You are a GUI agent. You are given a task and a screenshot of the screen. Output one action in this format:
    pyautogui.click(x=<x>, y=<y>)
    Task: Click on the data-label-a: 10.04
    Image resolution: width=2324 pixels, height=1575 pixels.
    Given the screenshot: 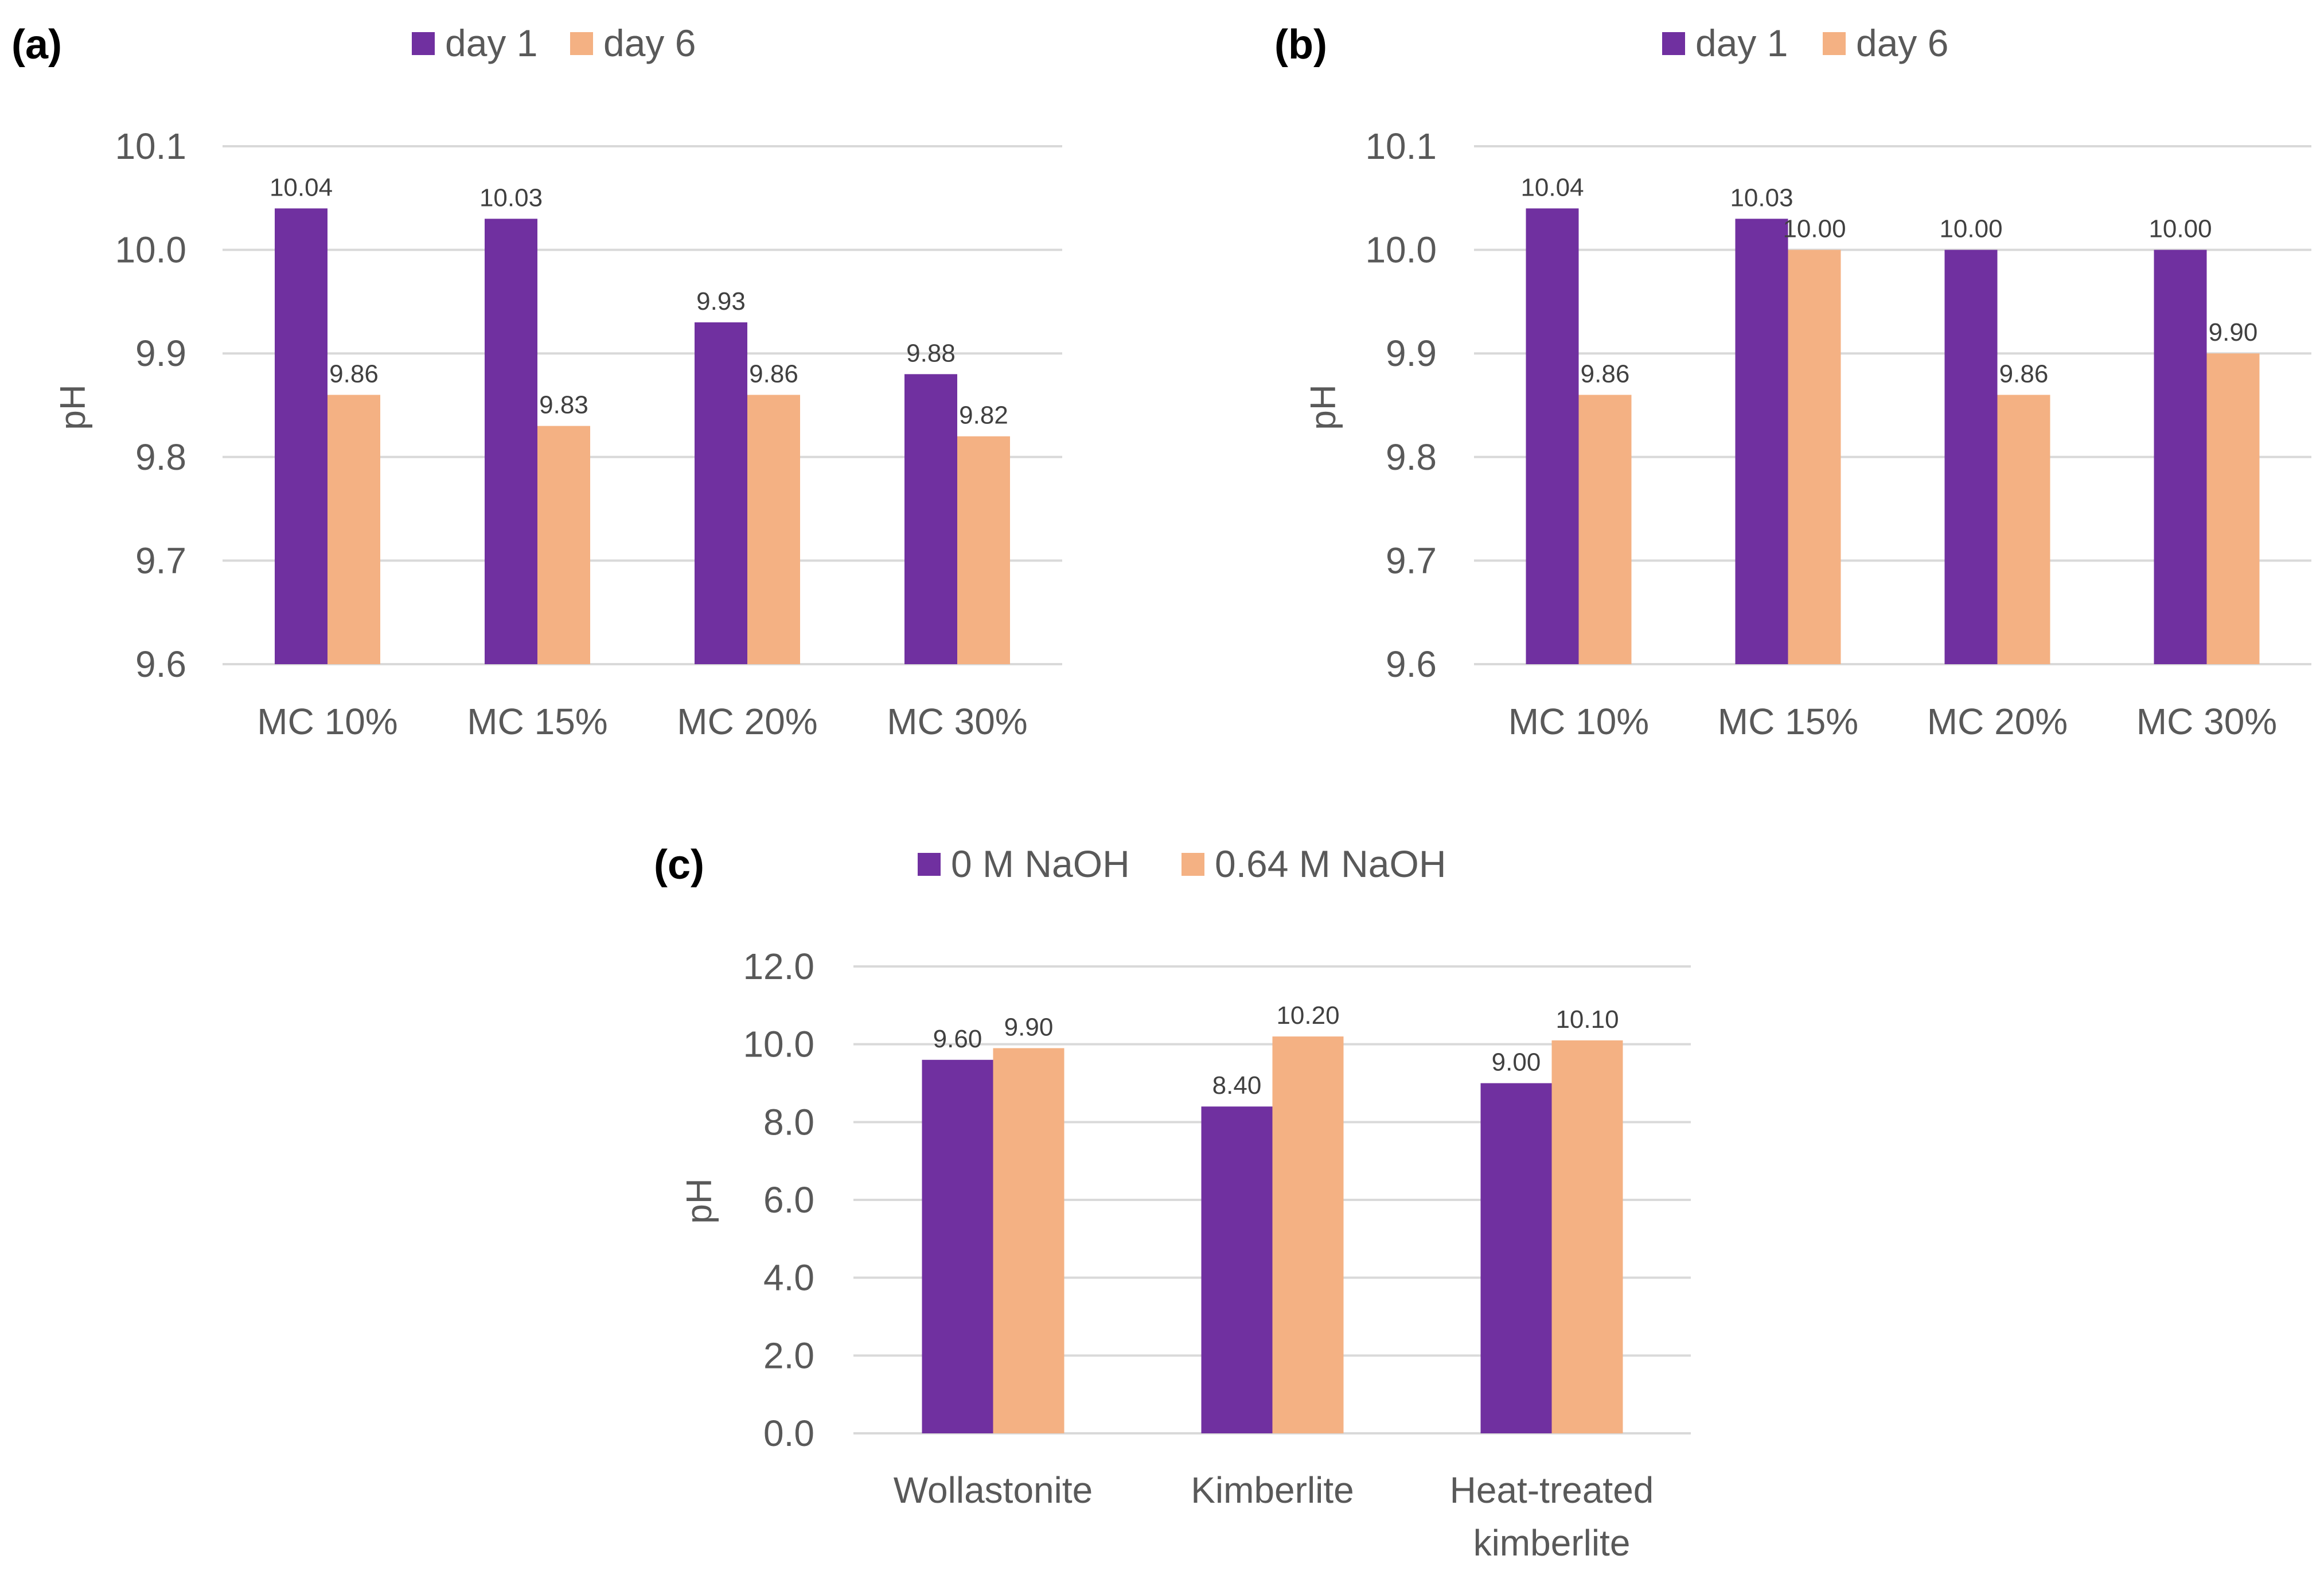 What is the action you would take?
    pyautogui.click(x=301, y=187)
    